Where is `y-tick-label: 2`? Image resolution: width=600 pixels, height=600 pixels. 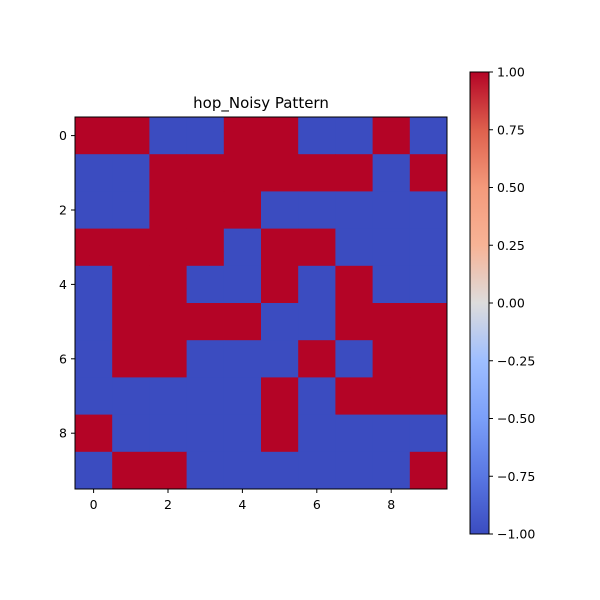
y-tick-label: 2 is located at coordinates (63, 210).